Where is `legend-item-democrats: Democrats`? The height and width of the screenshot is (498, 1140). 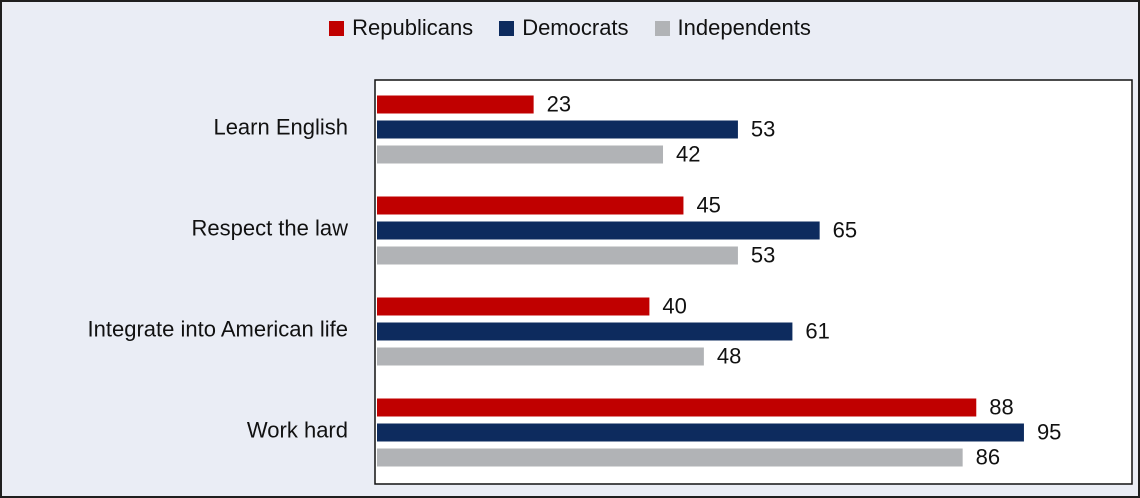
legend-item-democrats: Democrats is located at coordinates (564, 28).